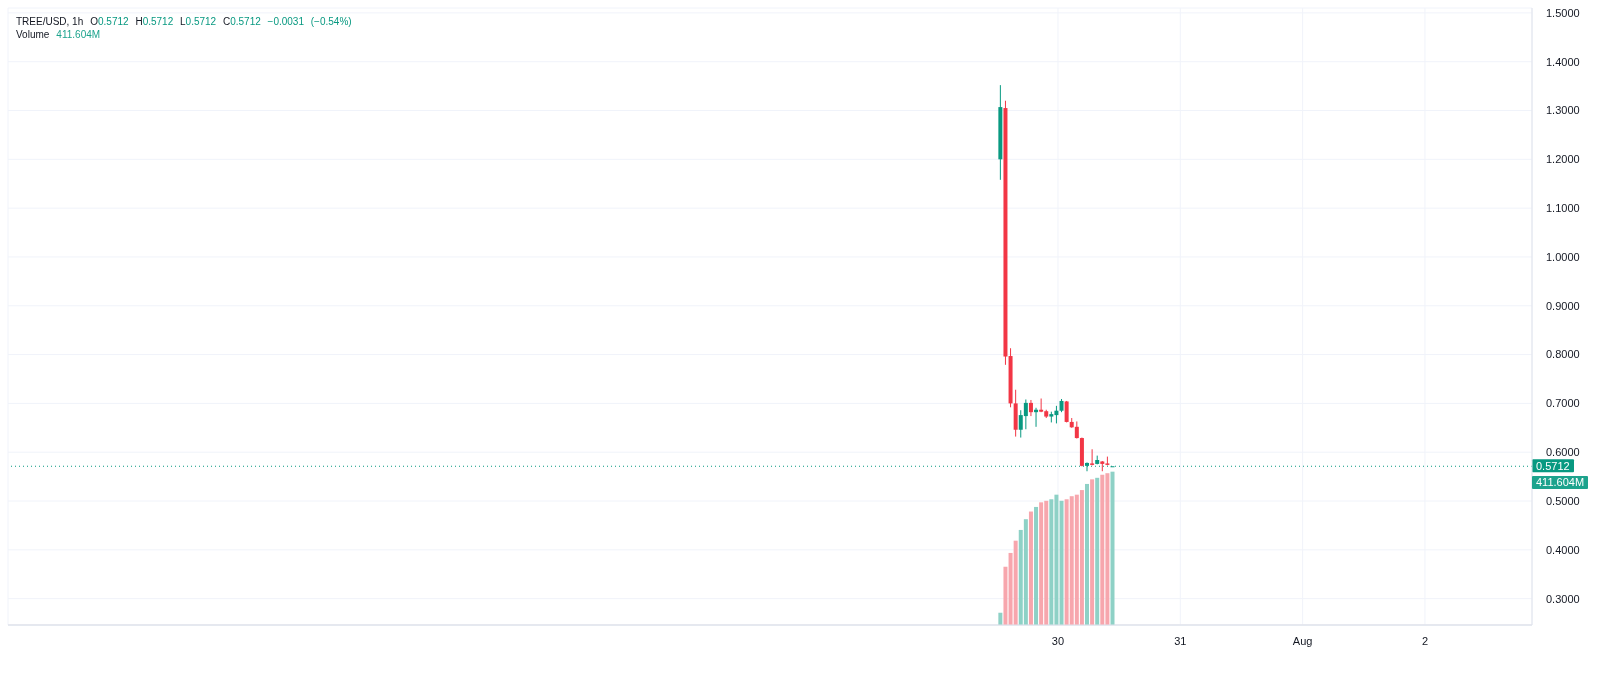  Describe the element at coordinates (1563, 598) in the screenshot. I see `y-tick-label: 0.3000` at that location.